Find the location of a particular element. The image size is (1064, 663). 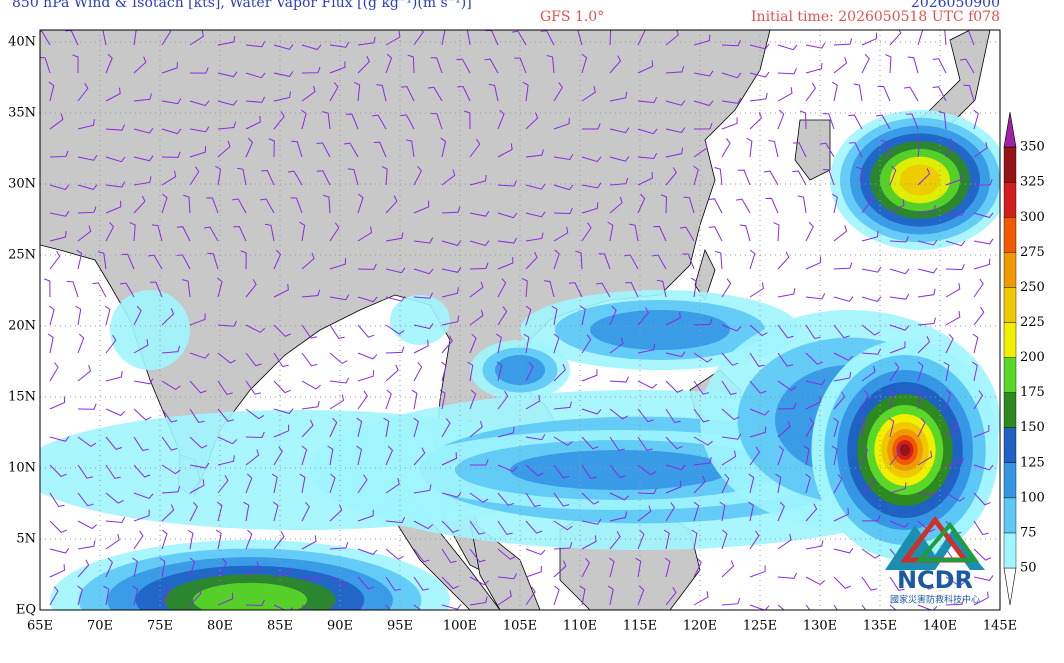

lon-label: 125E is located at coordinates (760, 626).